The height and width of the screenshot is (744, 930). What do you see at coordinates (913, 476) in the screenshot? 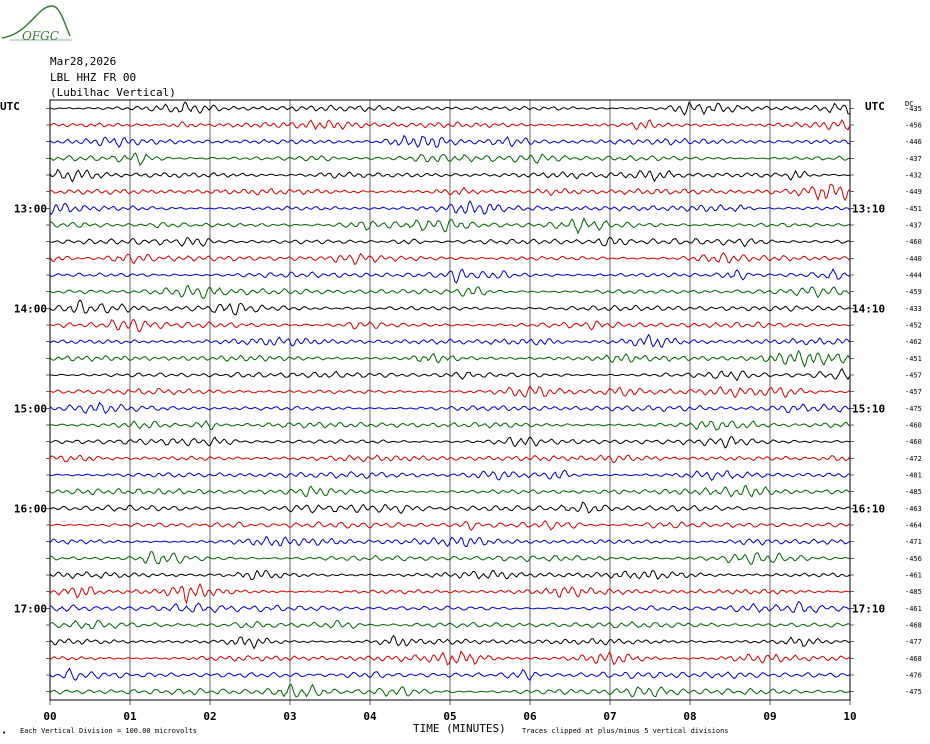
I see `dc-offset-label: -481` at bounding box center [913, 476].